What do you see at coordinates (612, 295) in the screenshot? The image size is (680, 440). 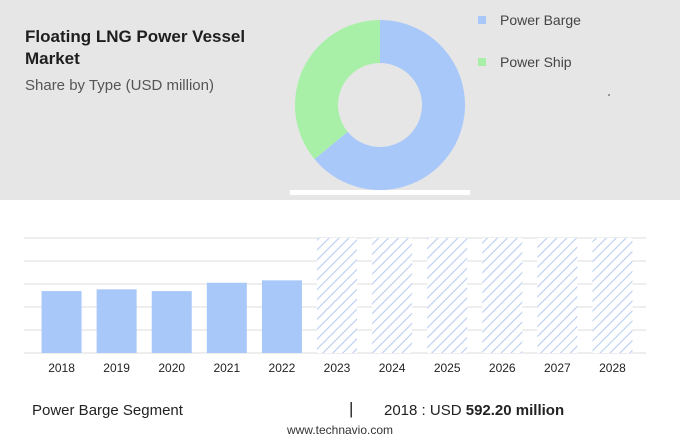 I see `forecast-bar-2028` at bounding box center [612, 295].